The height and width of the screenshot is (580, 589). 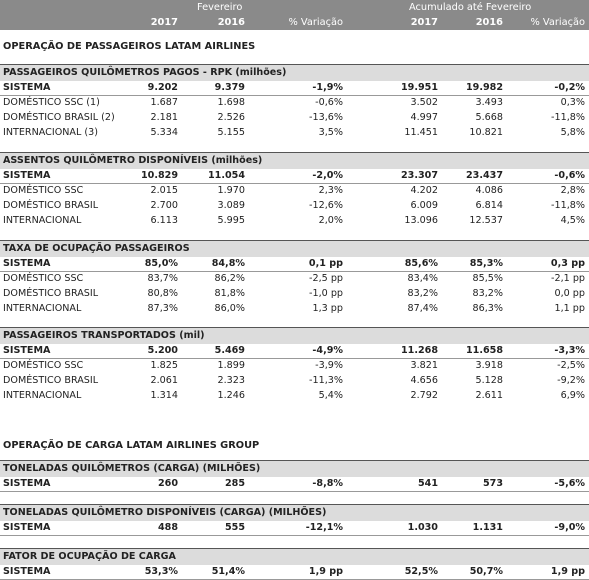 What do you see at coordinates (104, 335) in the screenshot?
I see `section-title: PASSAGEIROS TRANSPORTADOS (mil)` at bounding box center [104, 335].